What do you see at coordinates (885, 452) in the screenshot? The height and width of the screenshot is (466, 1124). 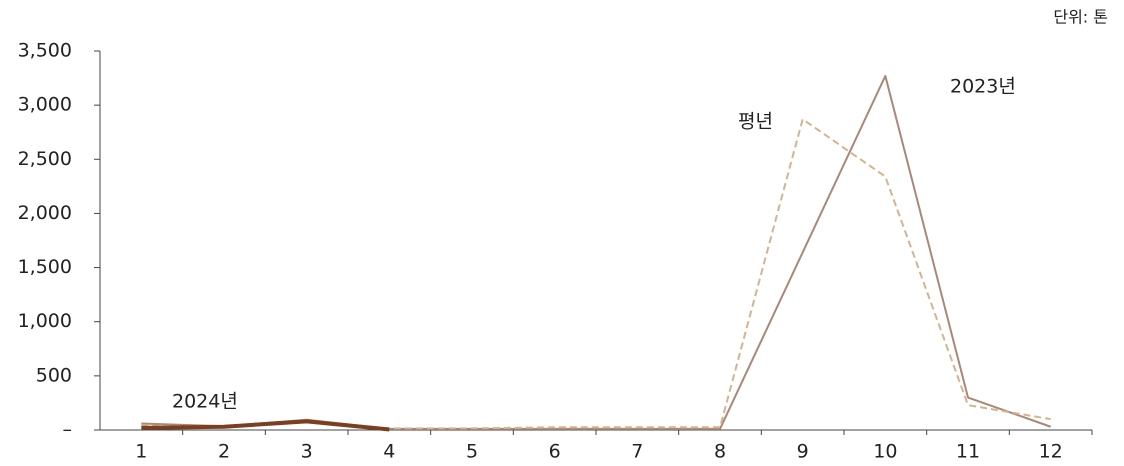 I see `x-tick-label: 10` at bounding box center [885, 452].